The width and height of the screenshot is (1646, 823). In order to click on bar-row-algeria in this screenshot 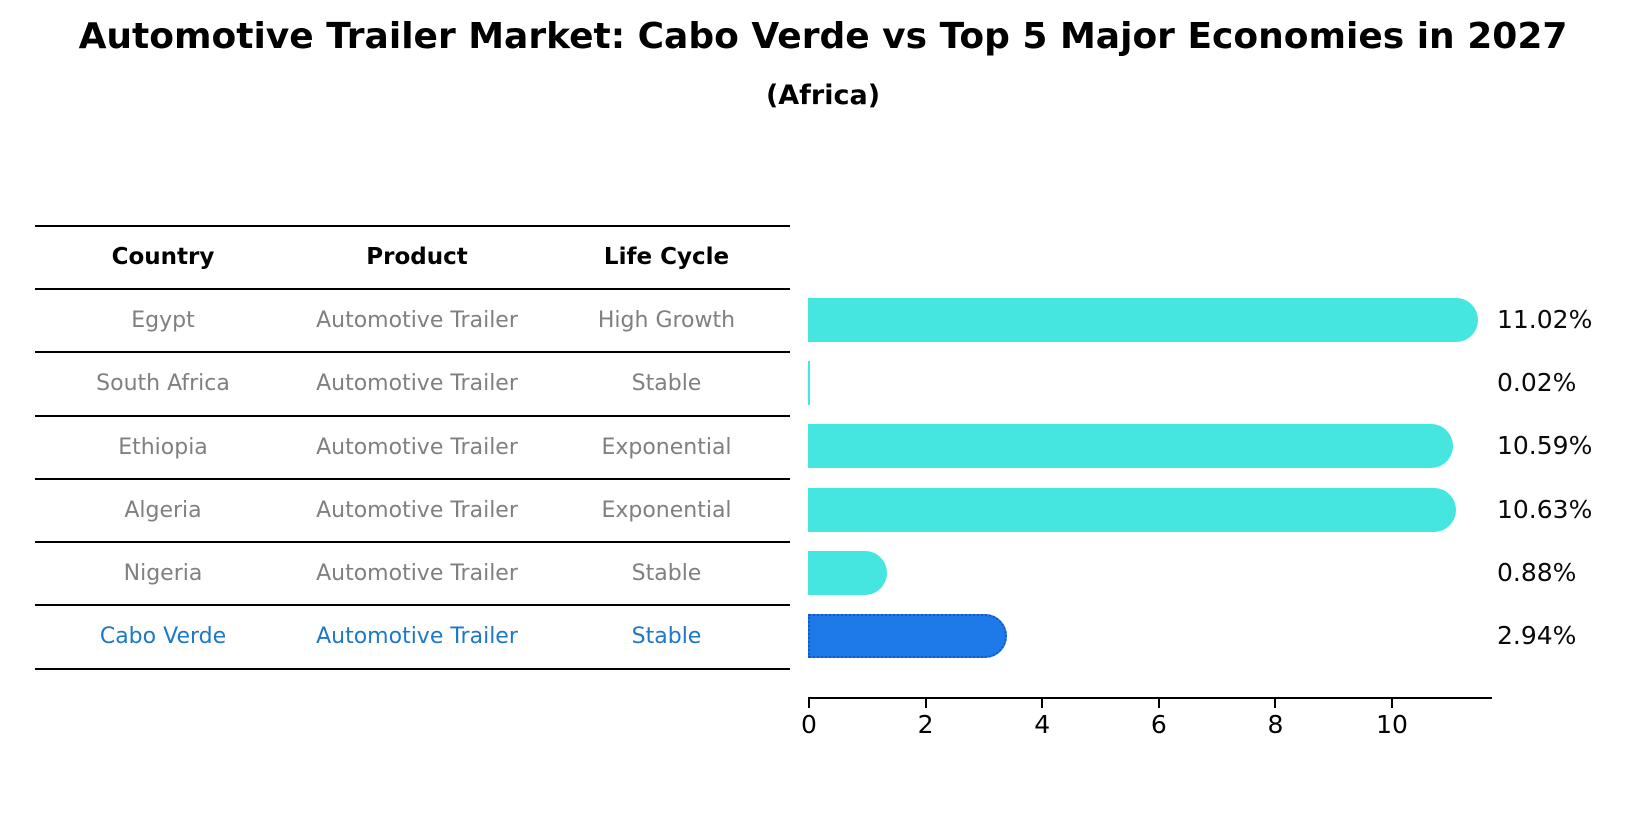, I will do `click(1158, 509)`.